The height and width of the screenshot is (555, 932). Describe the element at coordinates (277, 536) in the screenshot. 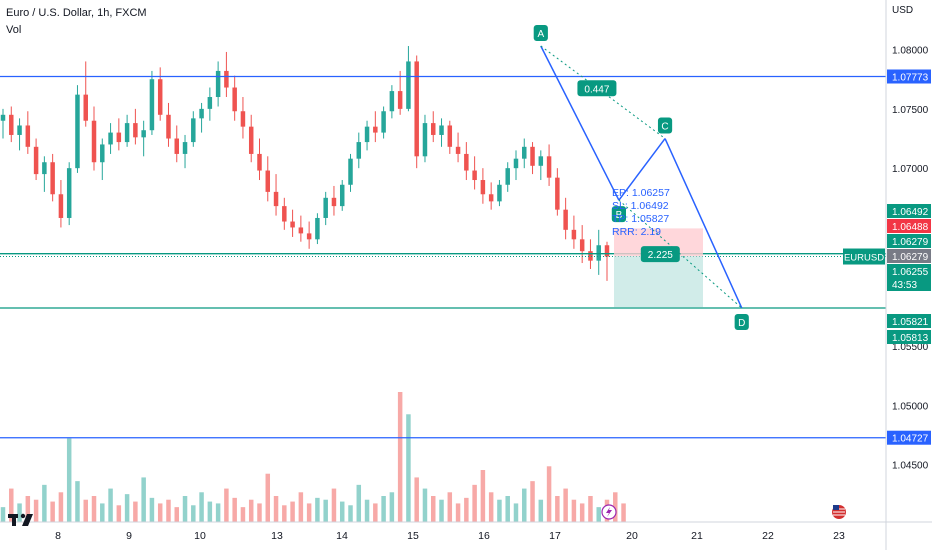

I see `x-tick-label: 13` at that location.